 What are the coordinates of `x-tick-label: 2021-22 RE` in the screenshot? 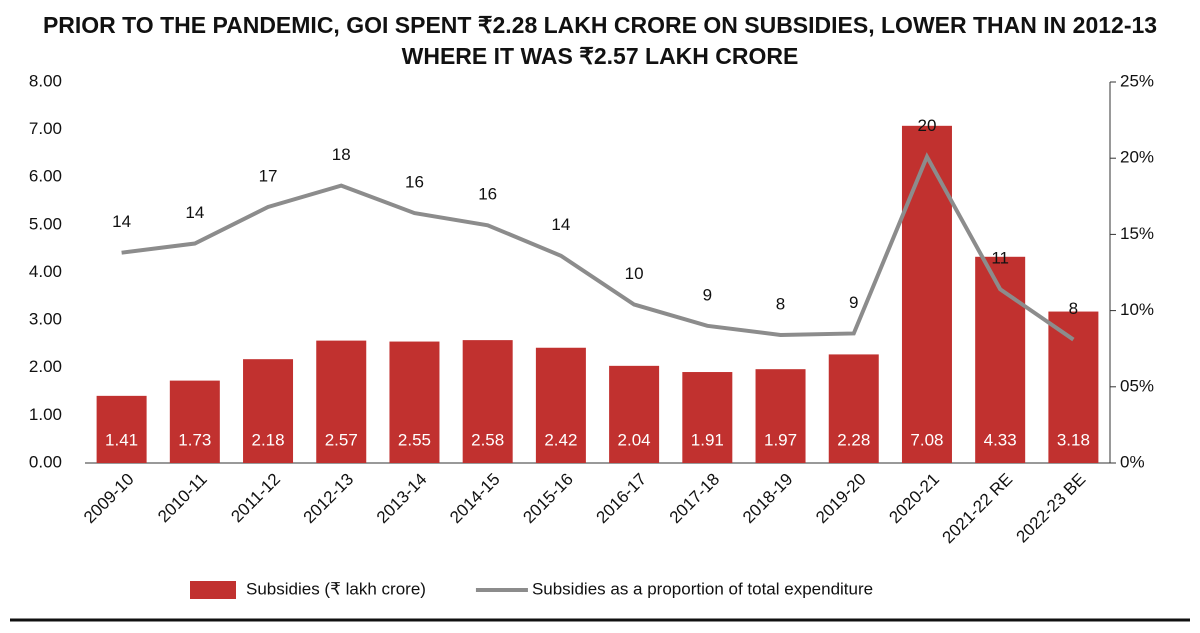 It's located at (978, 509).